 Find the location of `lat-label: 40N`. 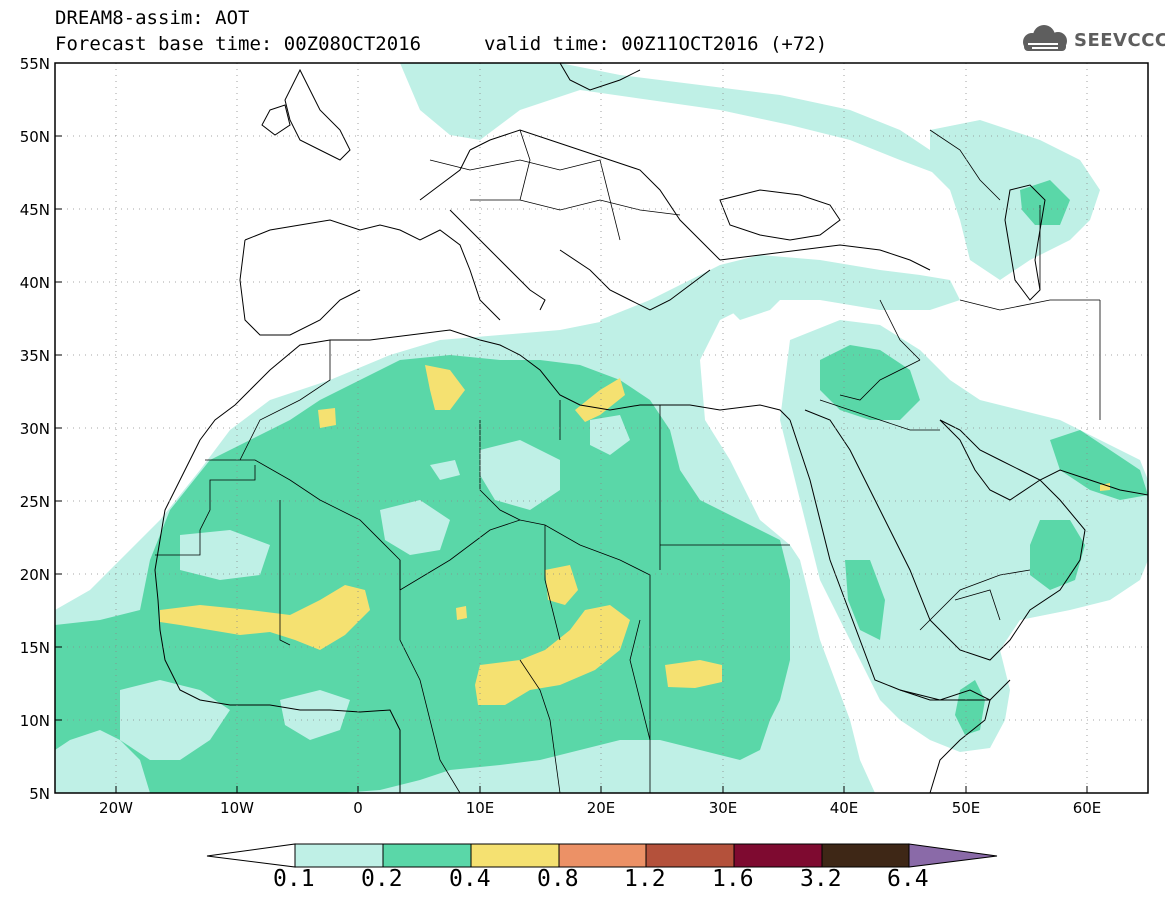

lat-label: 40N is located at coordinates (35, 283).